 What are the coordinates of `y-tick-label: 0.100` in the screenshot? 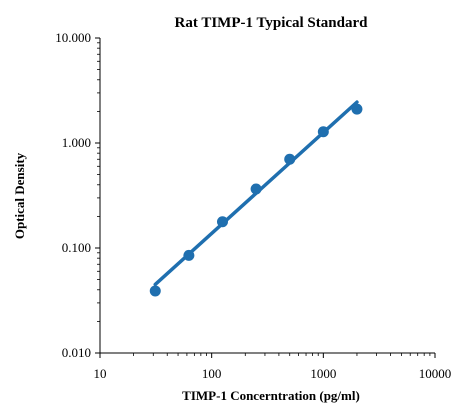 It's located at (76, 247).